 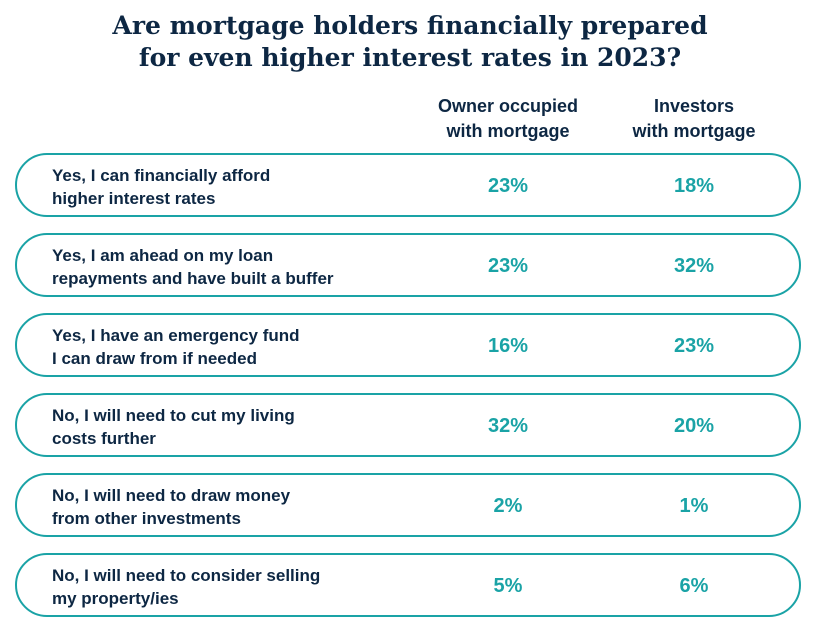 I want to click on row-label-line-2: higher interest rates, so click(x=134, y=198).